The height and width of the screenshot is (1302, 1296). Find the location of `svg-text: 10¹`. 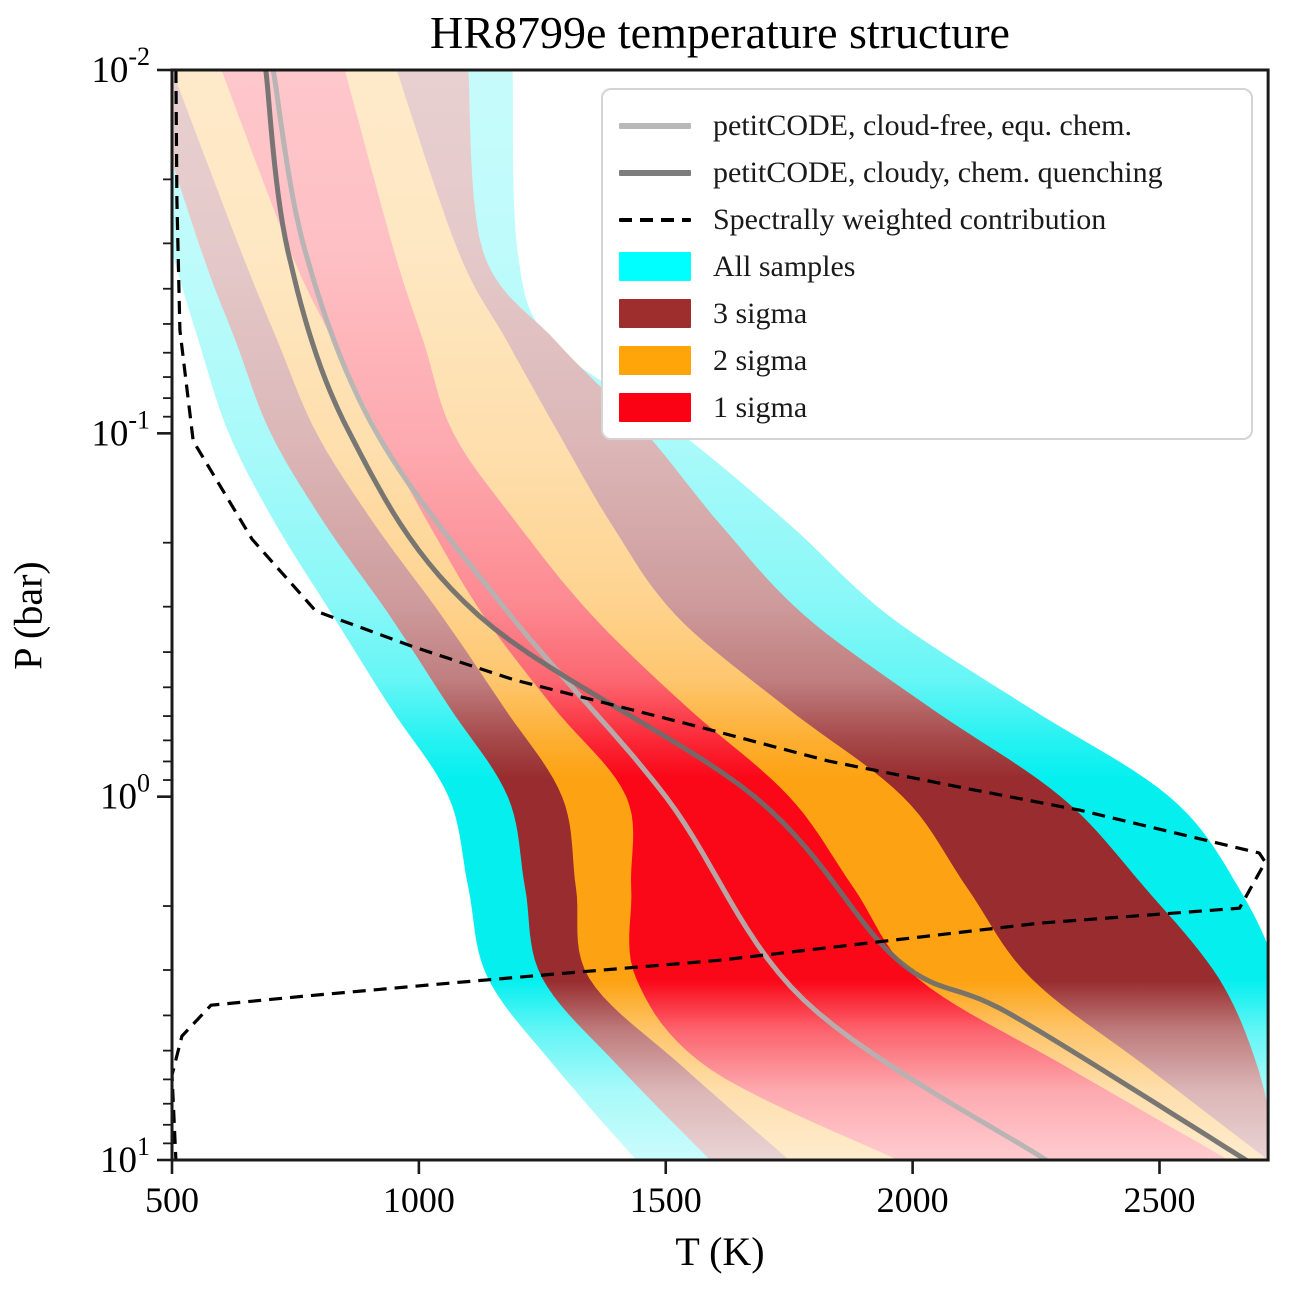

svg-text: 10¹ is located at coordinates (125, 1156).